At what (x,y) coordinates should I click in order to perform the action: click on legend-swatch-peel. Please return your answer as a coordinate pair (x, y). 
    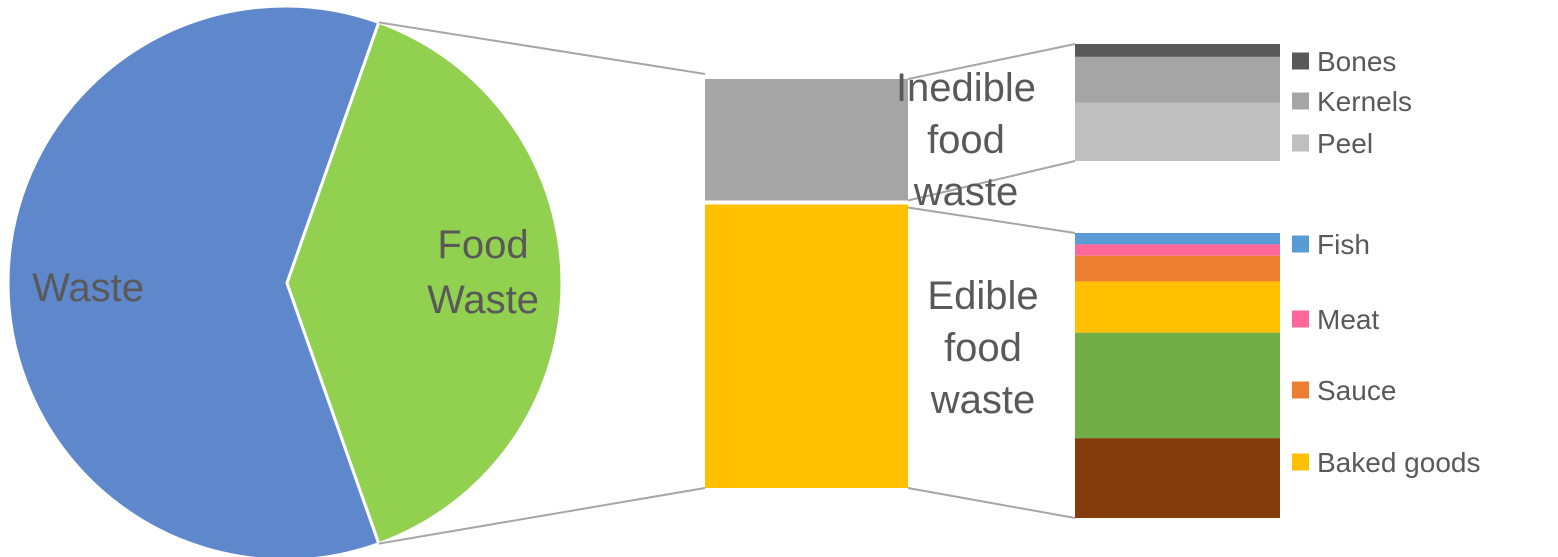
    Looking at the image, I should click on (1300, 143).